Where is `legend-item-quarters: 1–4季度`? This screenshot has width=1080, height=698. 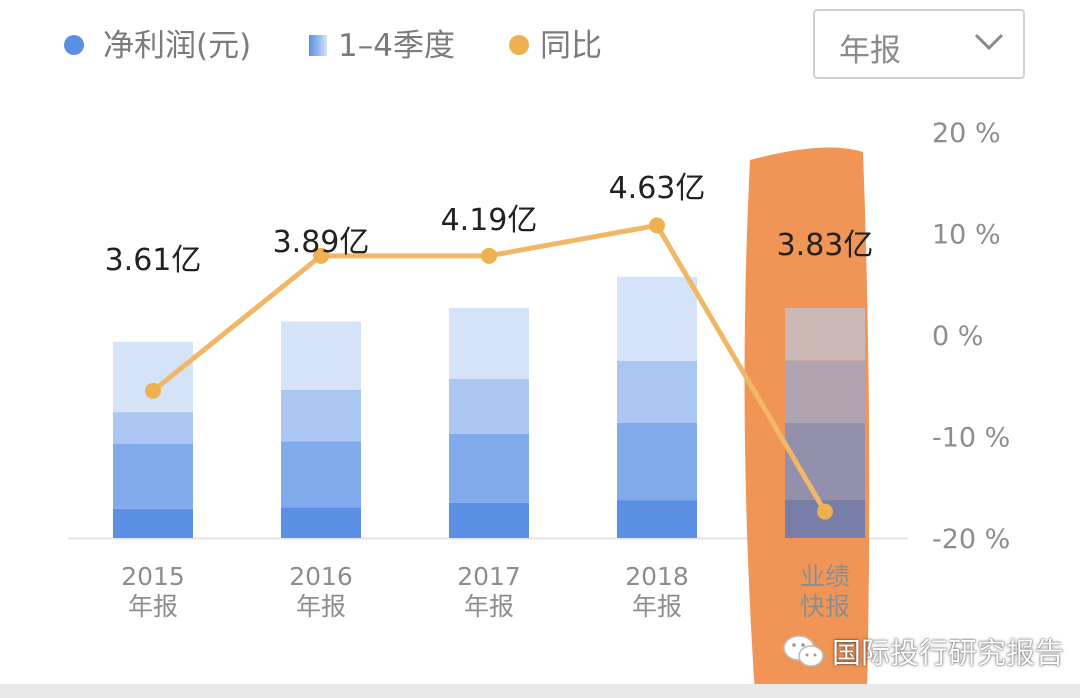 legend-item-quarters: 1–4季度 is located at coordinates (382, 46).